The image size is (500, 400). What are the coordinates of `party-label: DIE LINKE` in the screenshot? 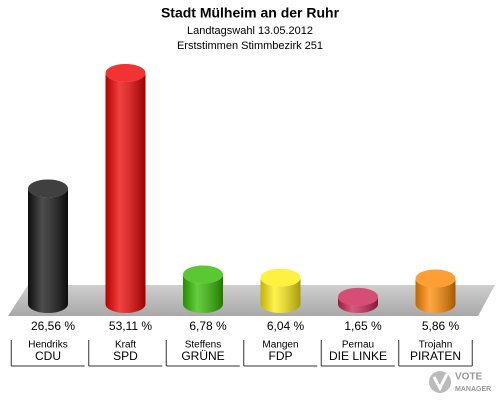 It's located at (358, 356).